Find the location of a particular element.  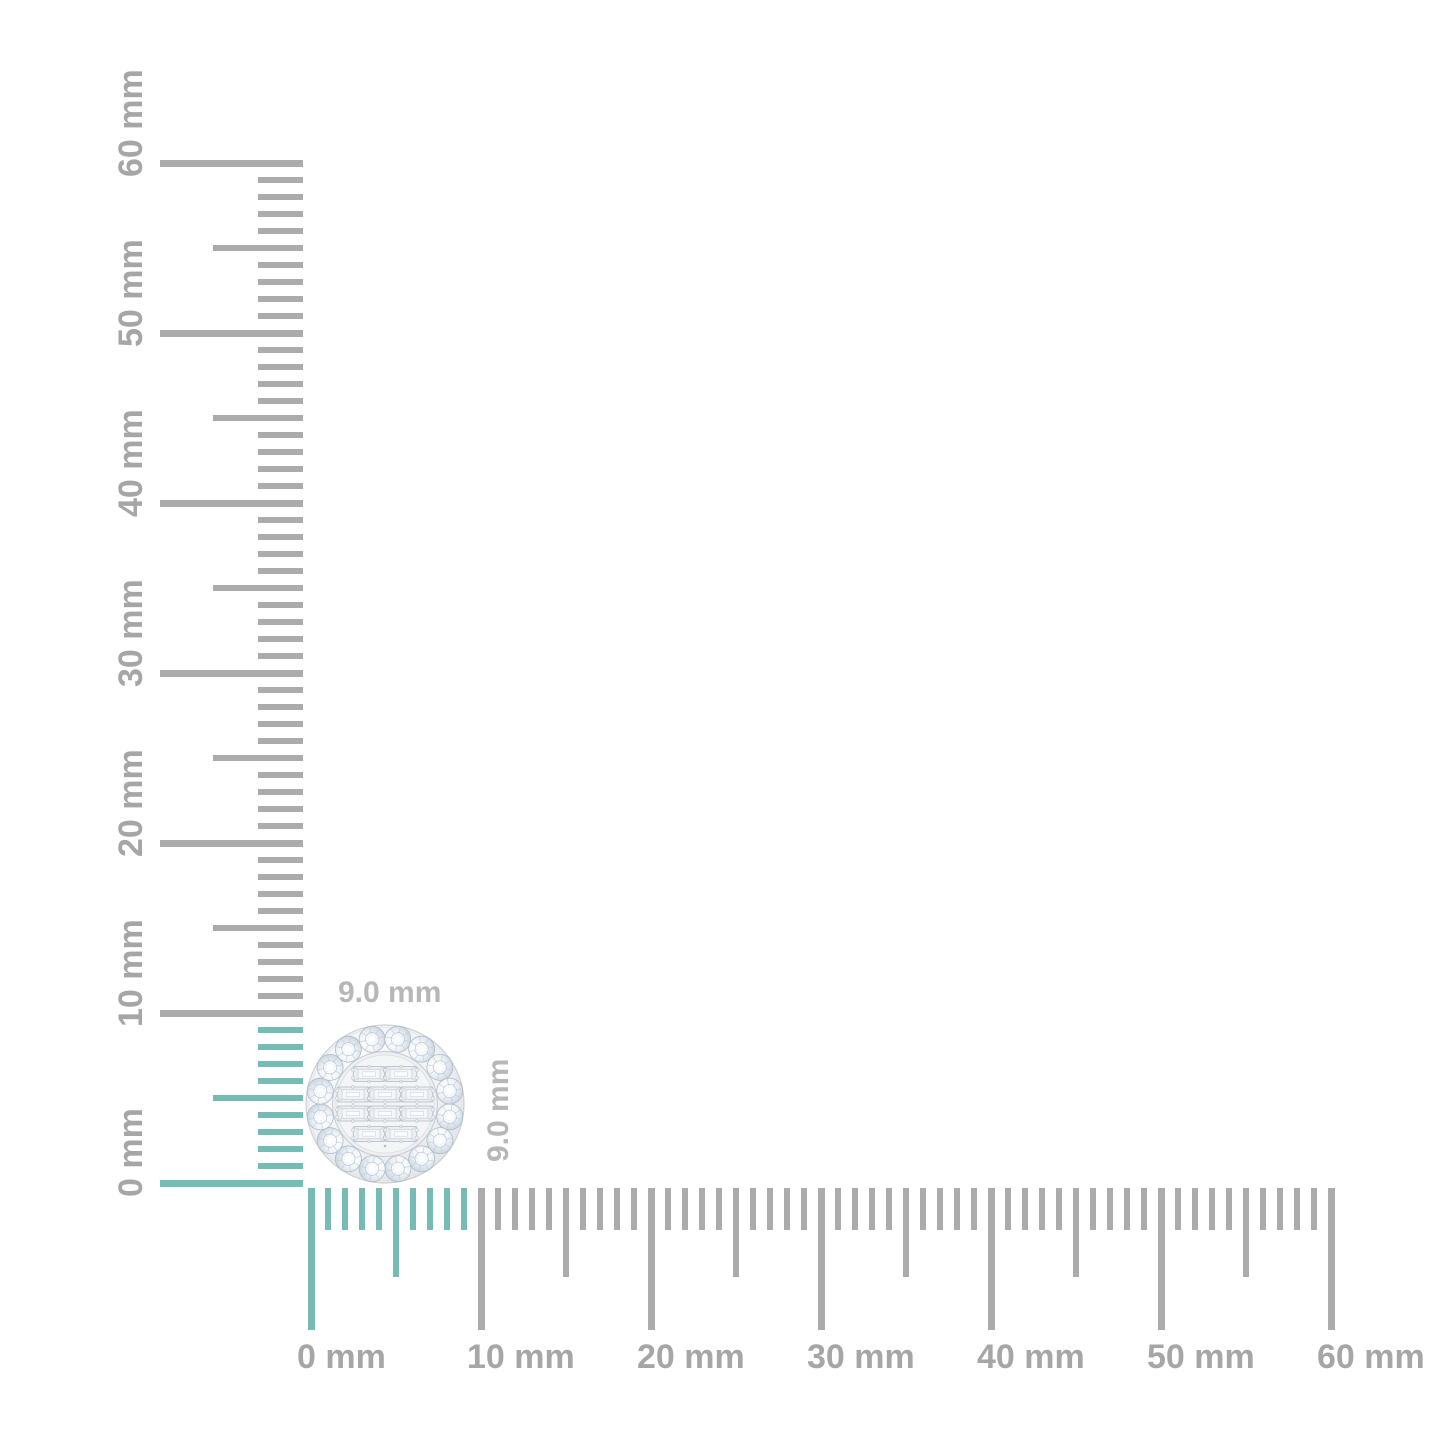

vertical-ruler-label: 60 mm is located at coordinates (131, 123).